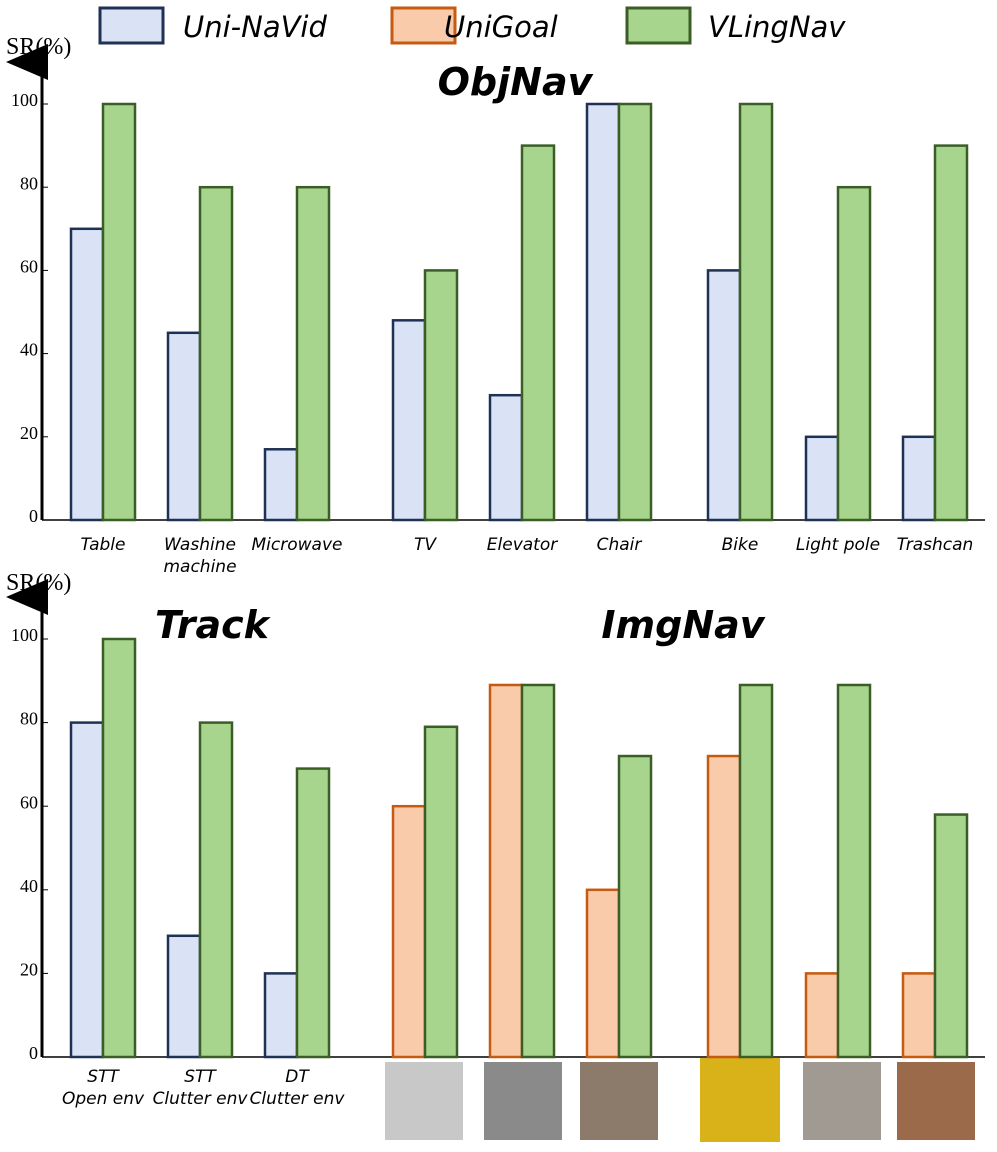  Describe the element at coordinates (255, 27) in the screenshot. I see `legend-label: Uni-NaVid` at that location.